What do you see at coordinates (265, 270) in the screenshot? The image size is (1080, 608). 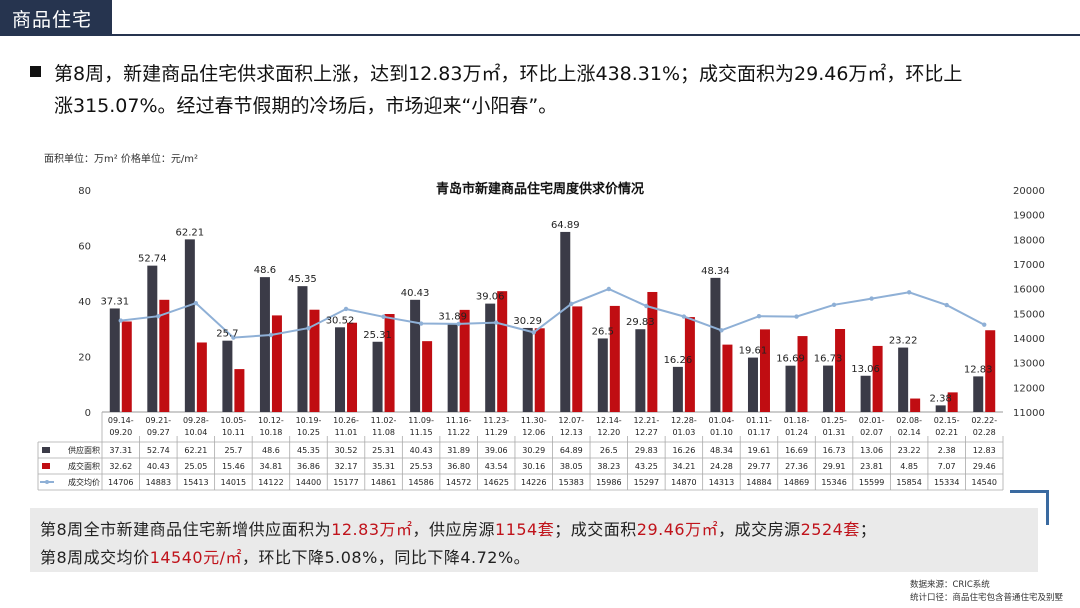 I see `supply-data-label: 48.6` at bounding box center [265, 270].